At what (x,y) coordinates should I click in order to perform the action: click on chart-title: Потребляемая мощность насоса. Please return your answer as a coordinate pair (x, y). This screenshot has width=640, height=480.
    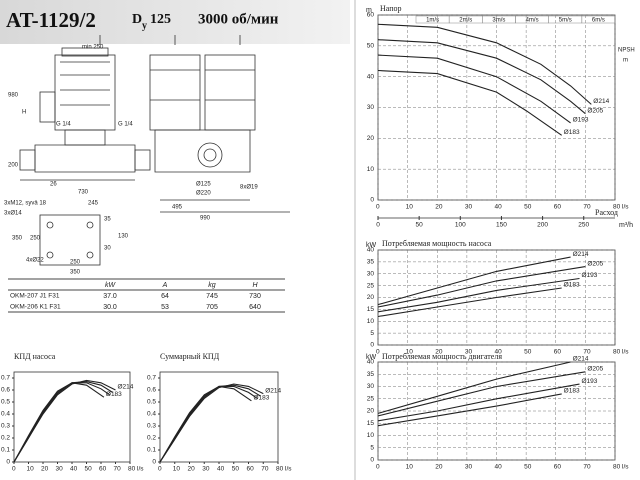
    Looking at the image, I should click on (437, 243).